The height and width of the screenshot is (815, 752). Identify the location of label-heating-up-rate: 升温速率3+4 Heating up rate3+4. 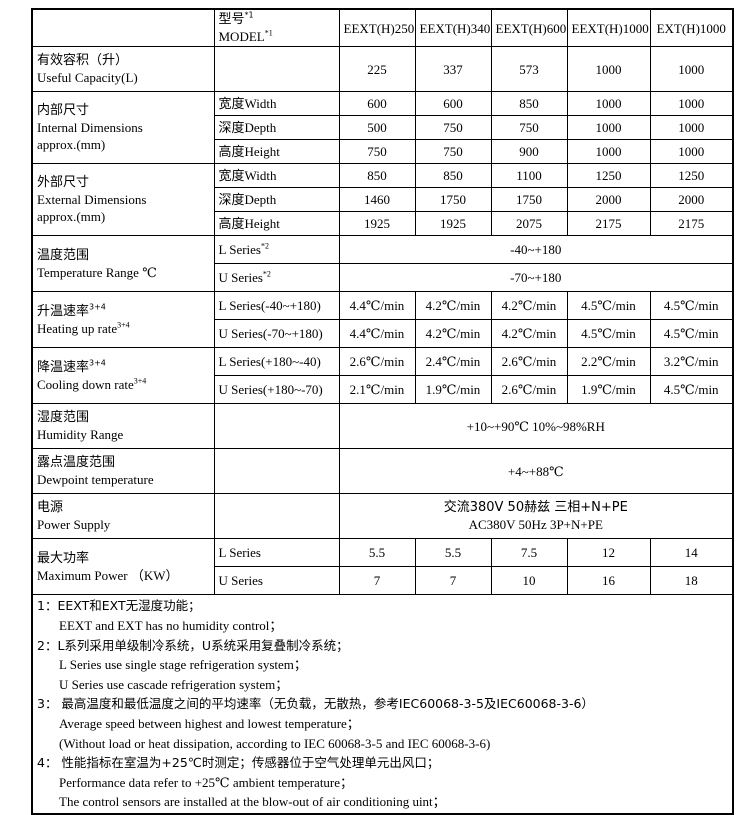
(123, 320).